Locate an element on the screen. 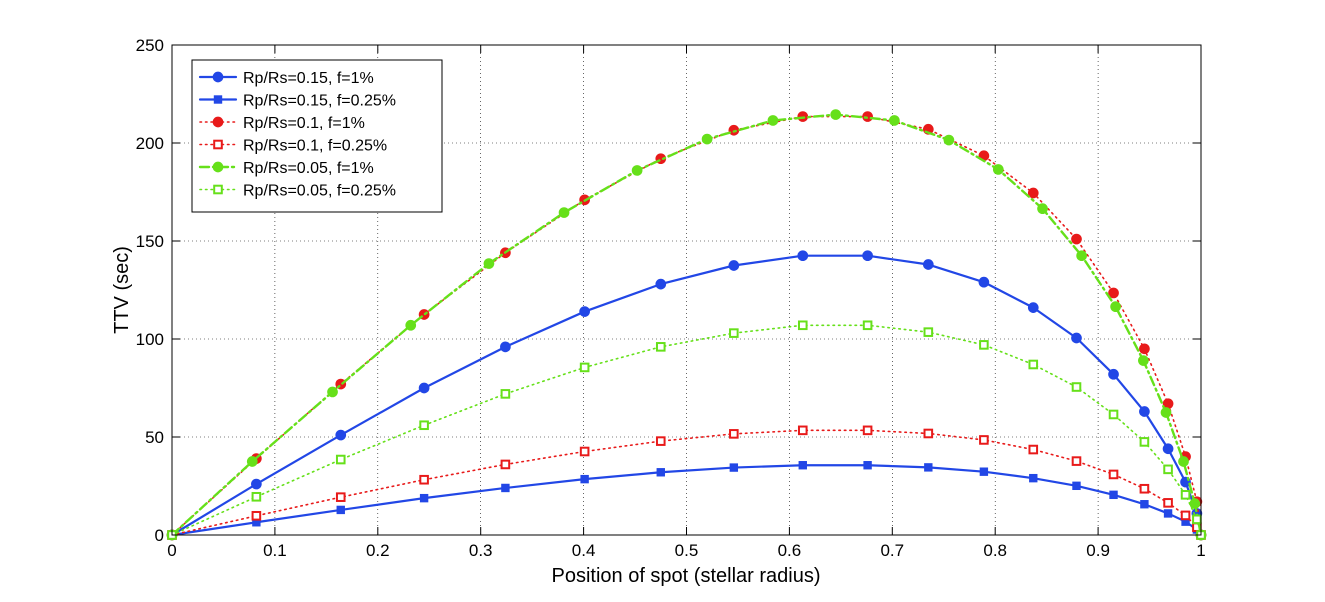  y-tick-labels: 0 50 100 150 200 250 is located at coordinates (150, 290).